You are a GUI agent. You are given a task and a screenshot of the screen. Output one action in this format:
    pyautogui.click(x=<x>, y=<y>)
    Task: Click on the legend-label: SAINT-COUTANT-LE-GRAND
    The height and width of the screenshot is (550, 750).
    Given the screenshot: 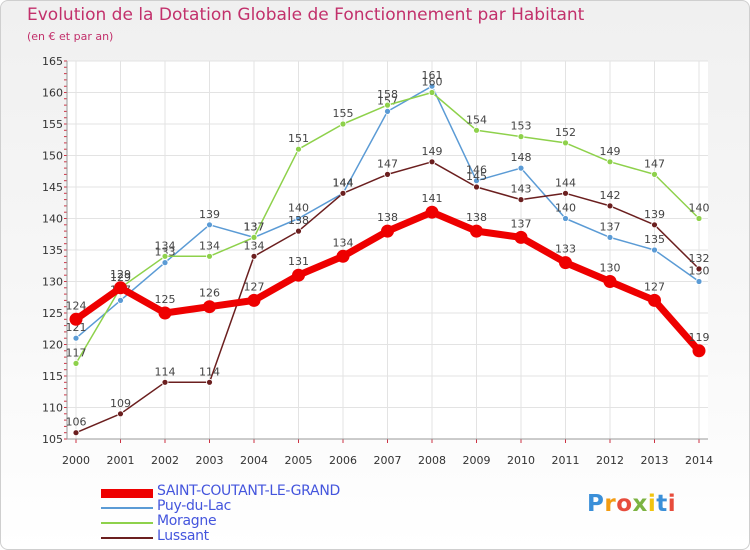 What is the action you would take?
    pyautogui.click(x=248, y=491)
    